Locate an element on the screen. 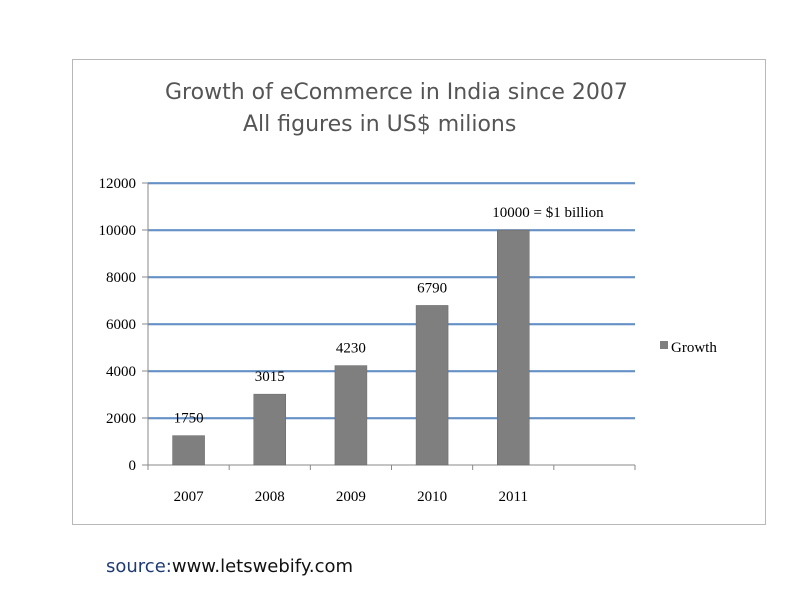  x-tick-label: 2009 is located at coordinates (351, 497).